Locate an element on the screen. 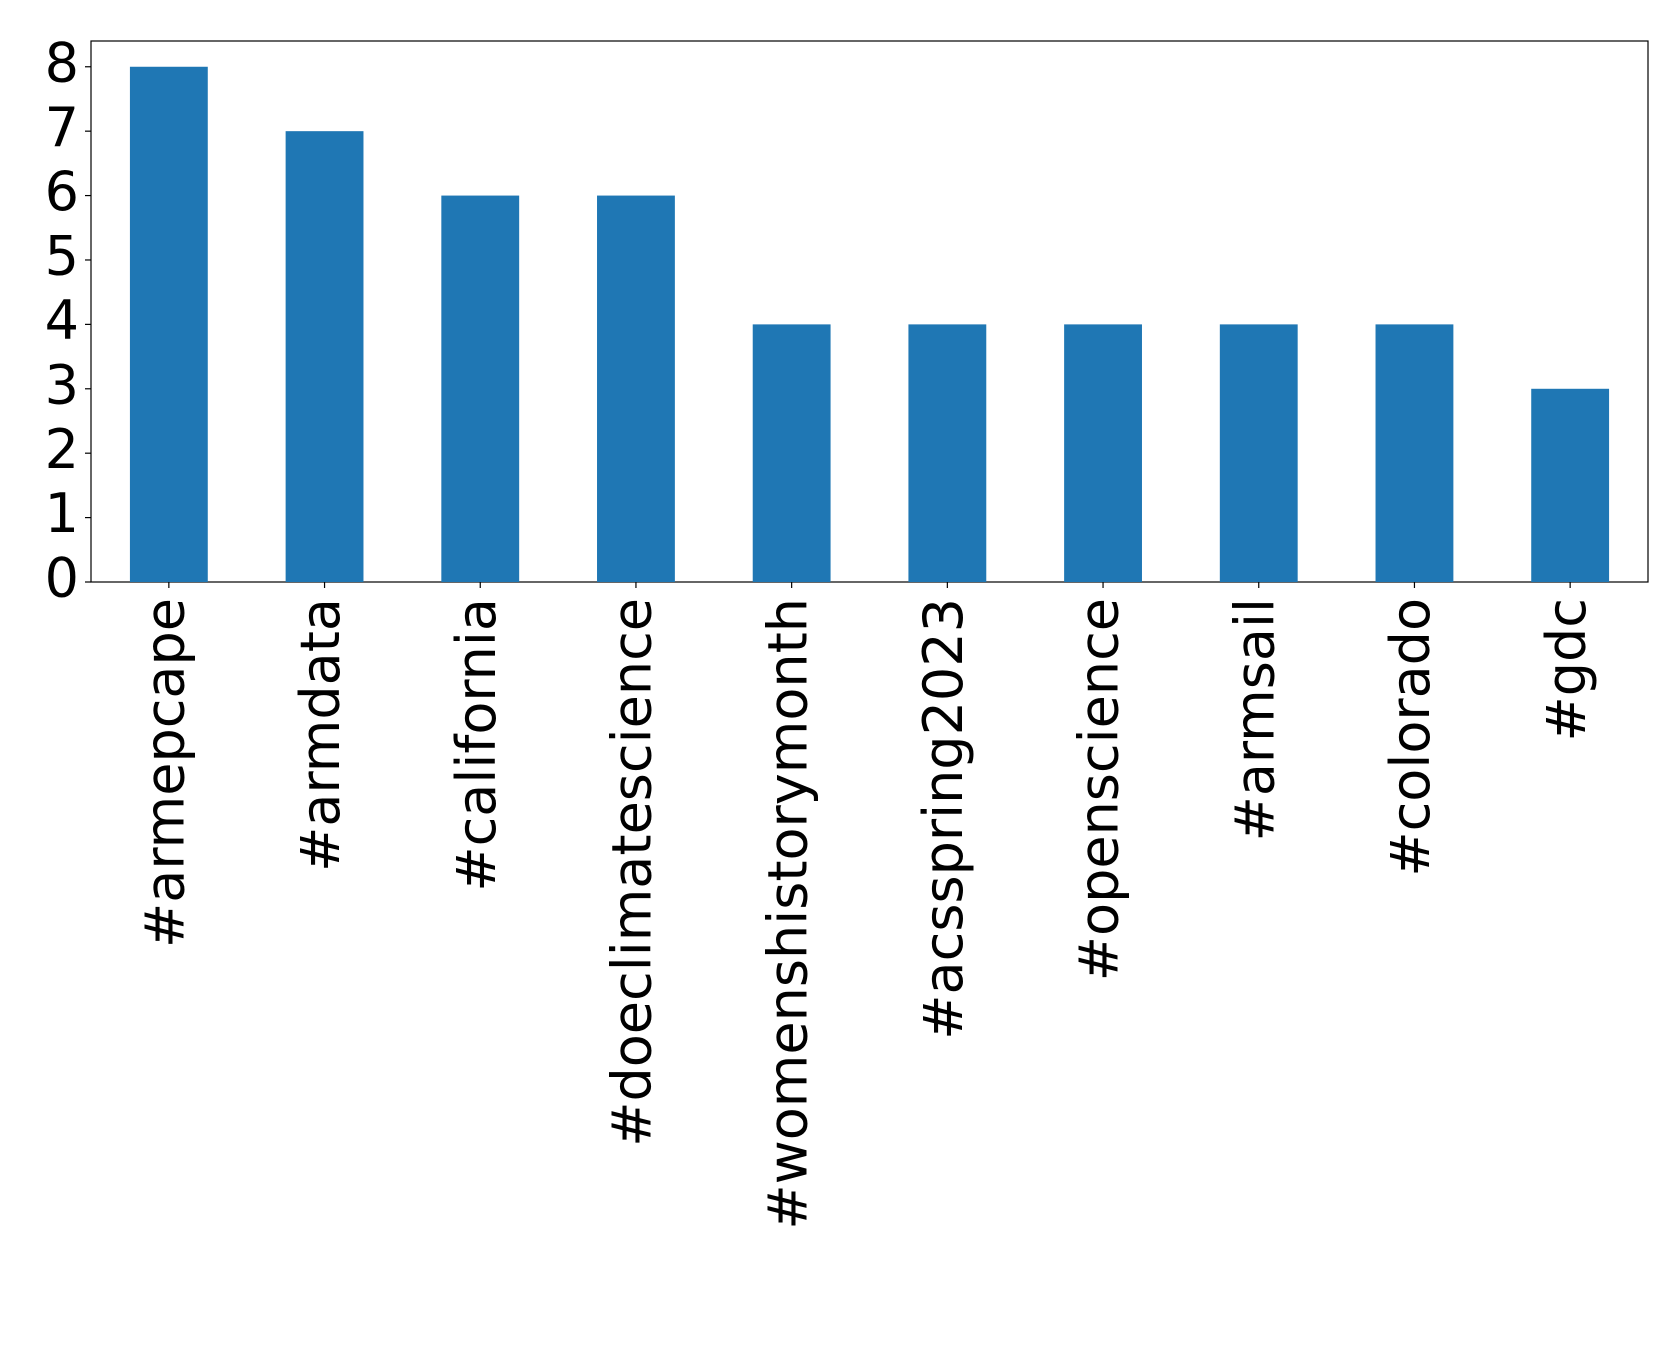 This screenshot has width=1679, height=1359. y-tick-label: 3 is located at coordinates (62, 384).